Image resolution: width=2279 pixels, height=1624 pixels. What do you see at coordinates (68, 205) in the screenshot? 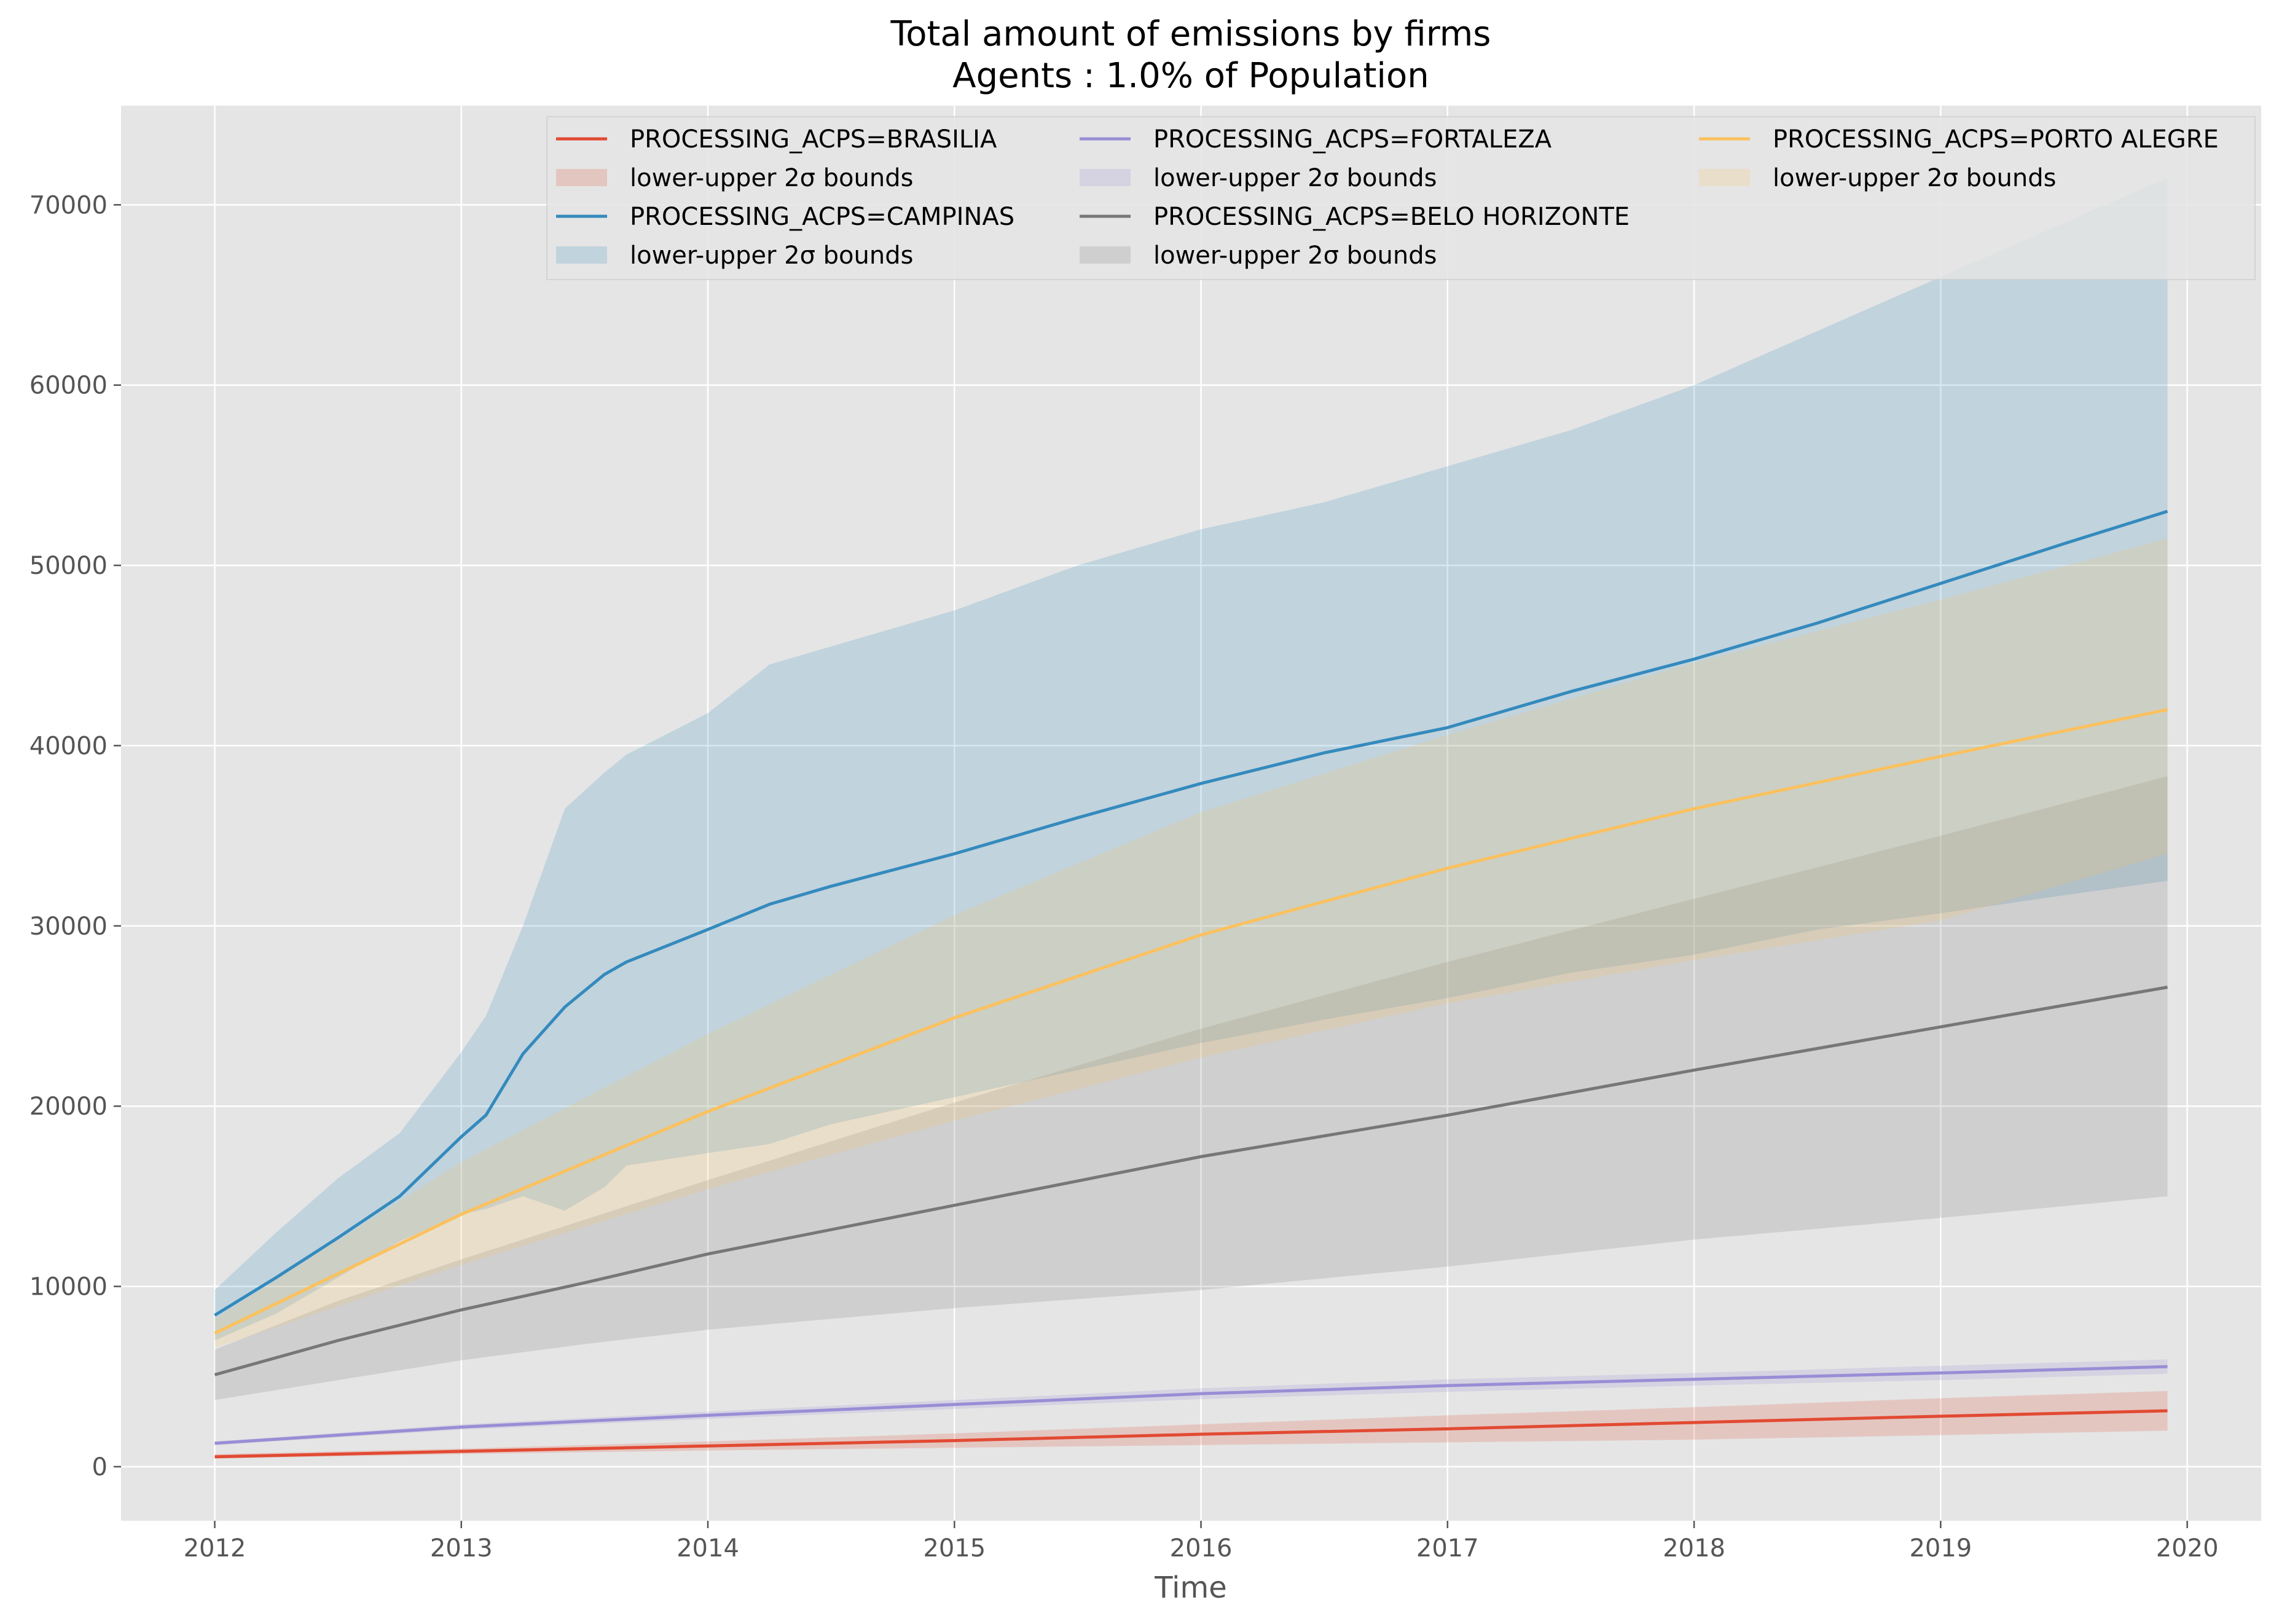
I see `y-tick-label: 70000` at bounding box center [68, 205].